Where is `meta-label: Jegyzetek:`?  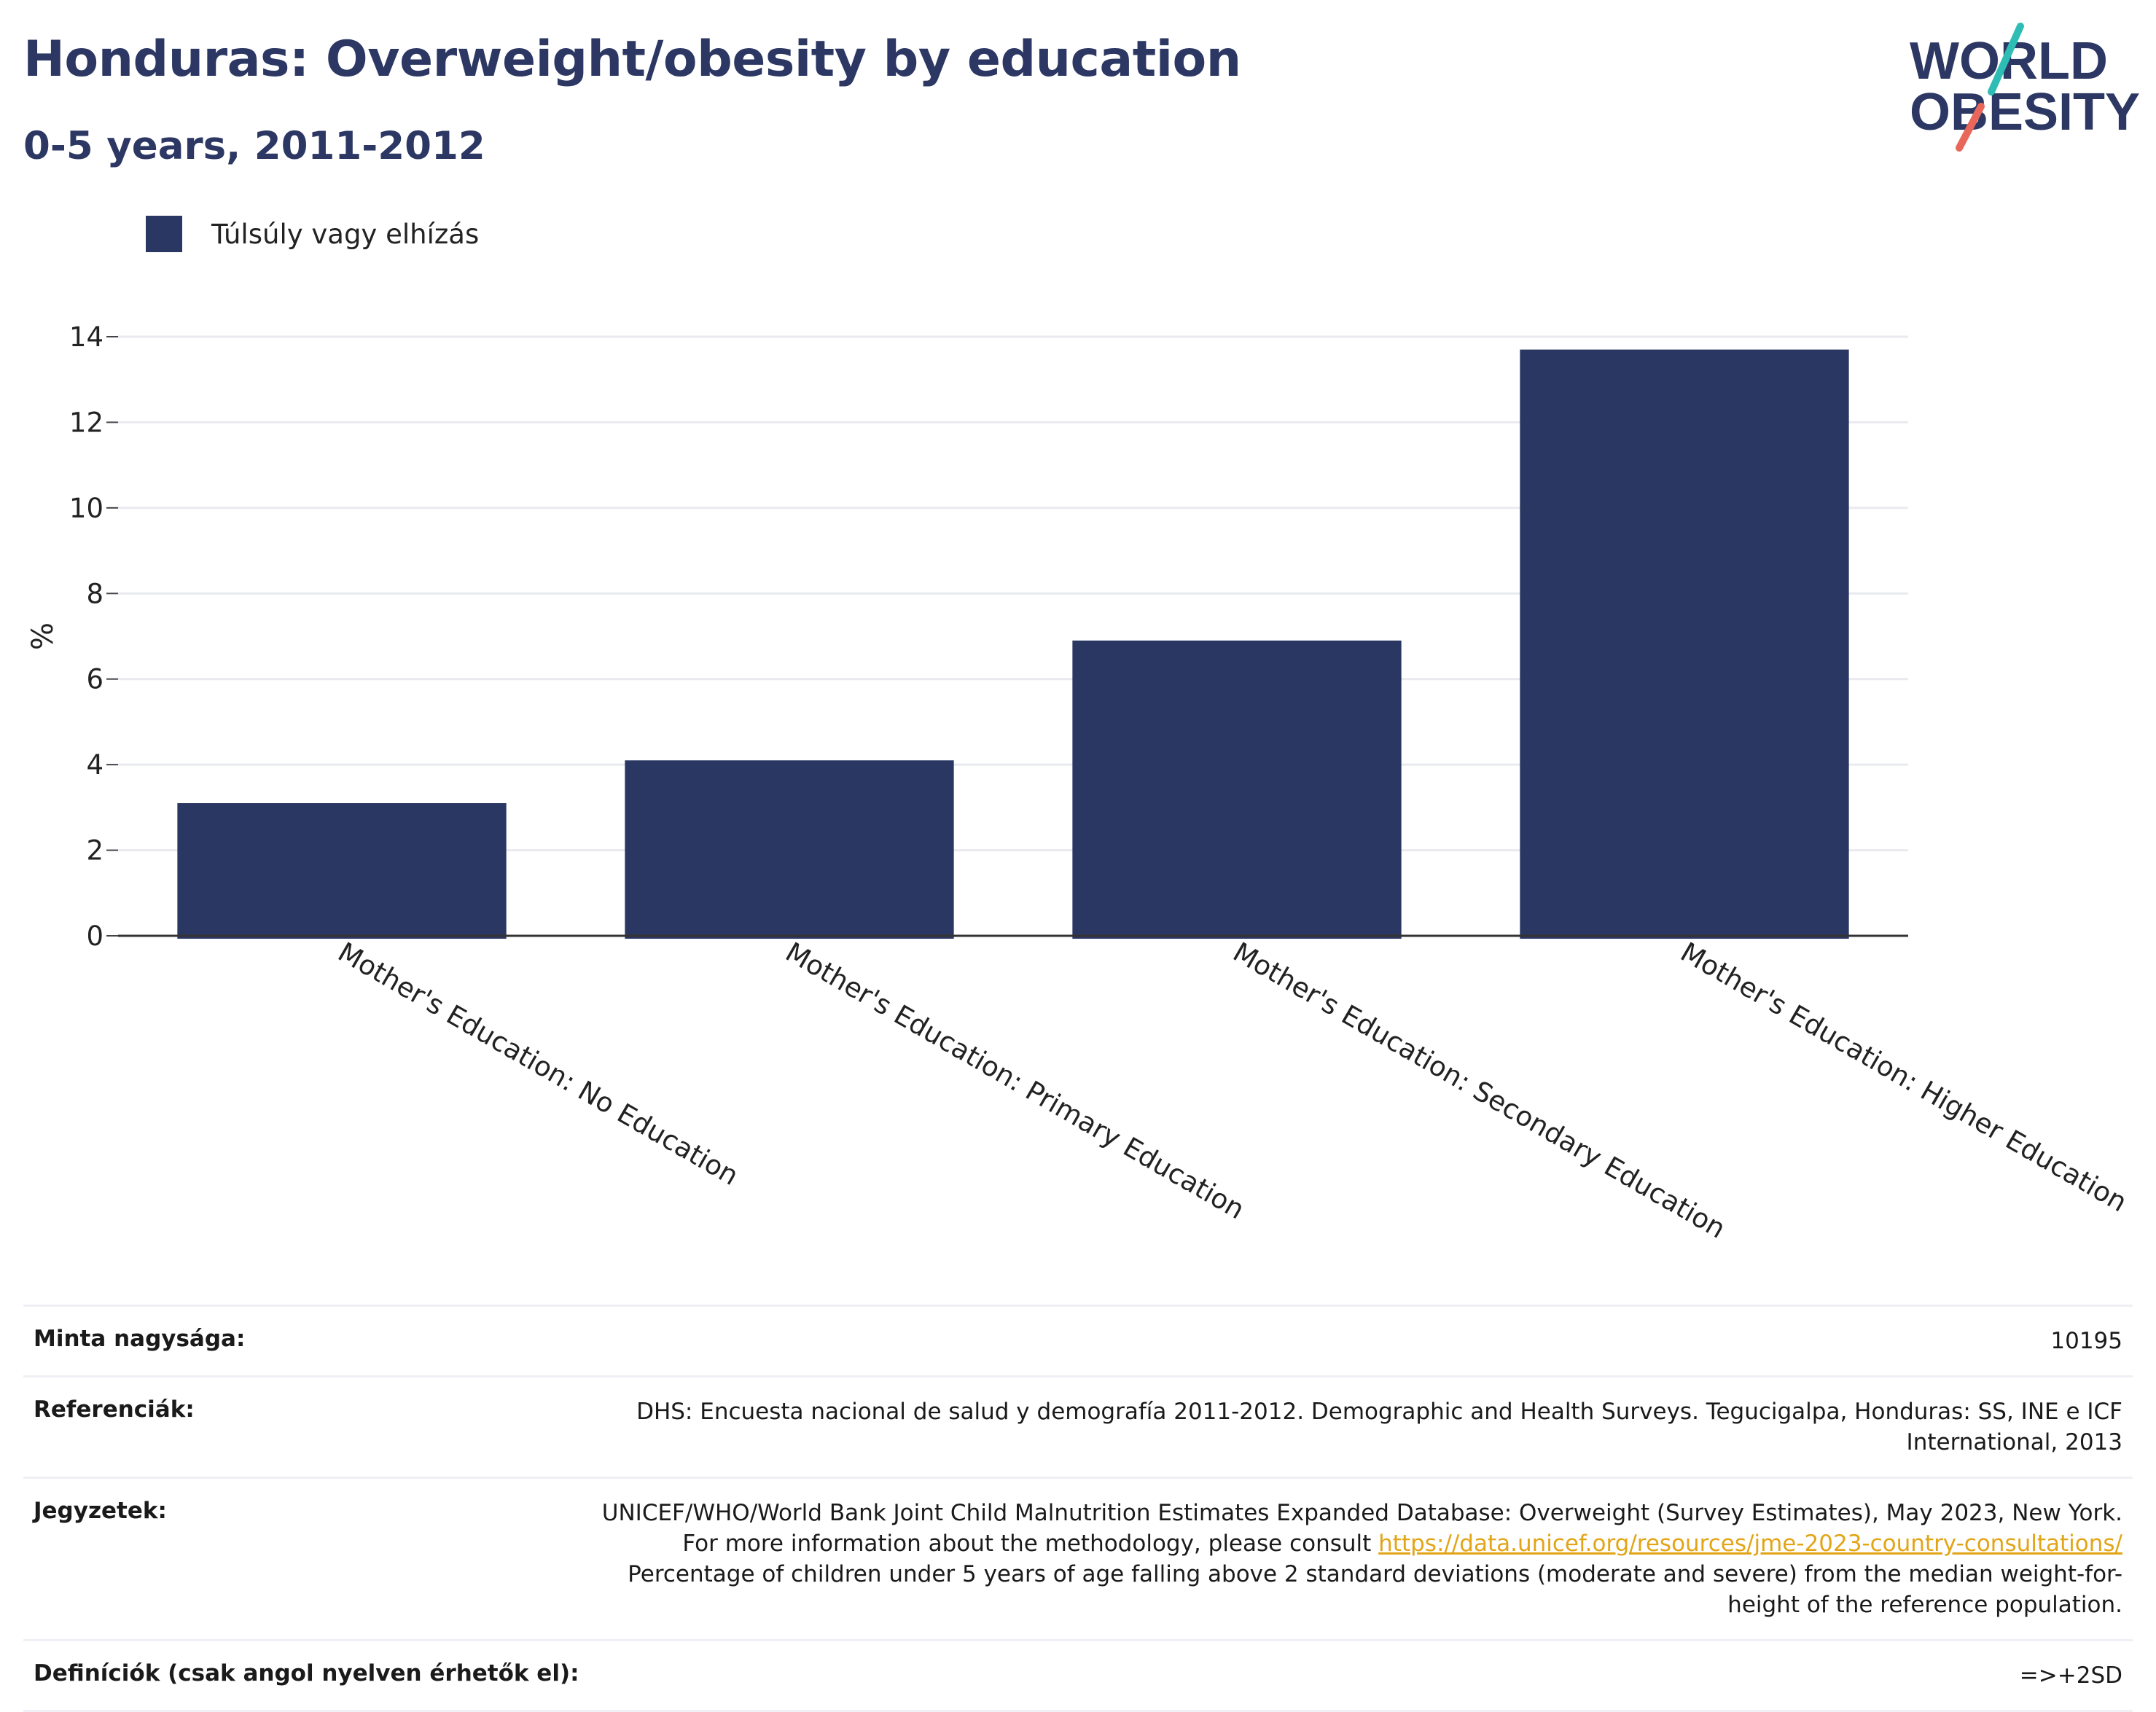 meta-label: Jegyzetek: is located at coordinates (101, 1511).